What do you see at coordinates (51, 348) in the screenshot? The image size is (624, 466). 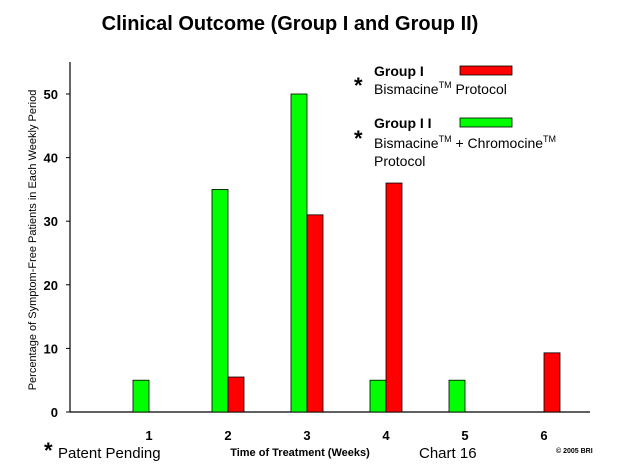 I see `y-tick-label: 10` at bounding box center [51, 348].